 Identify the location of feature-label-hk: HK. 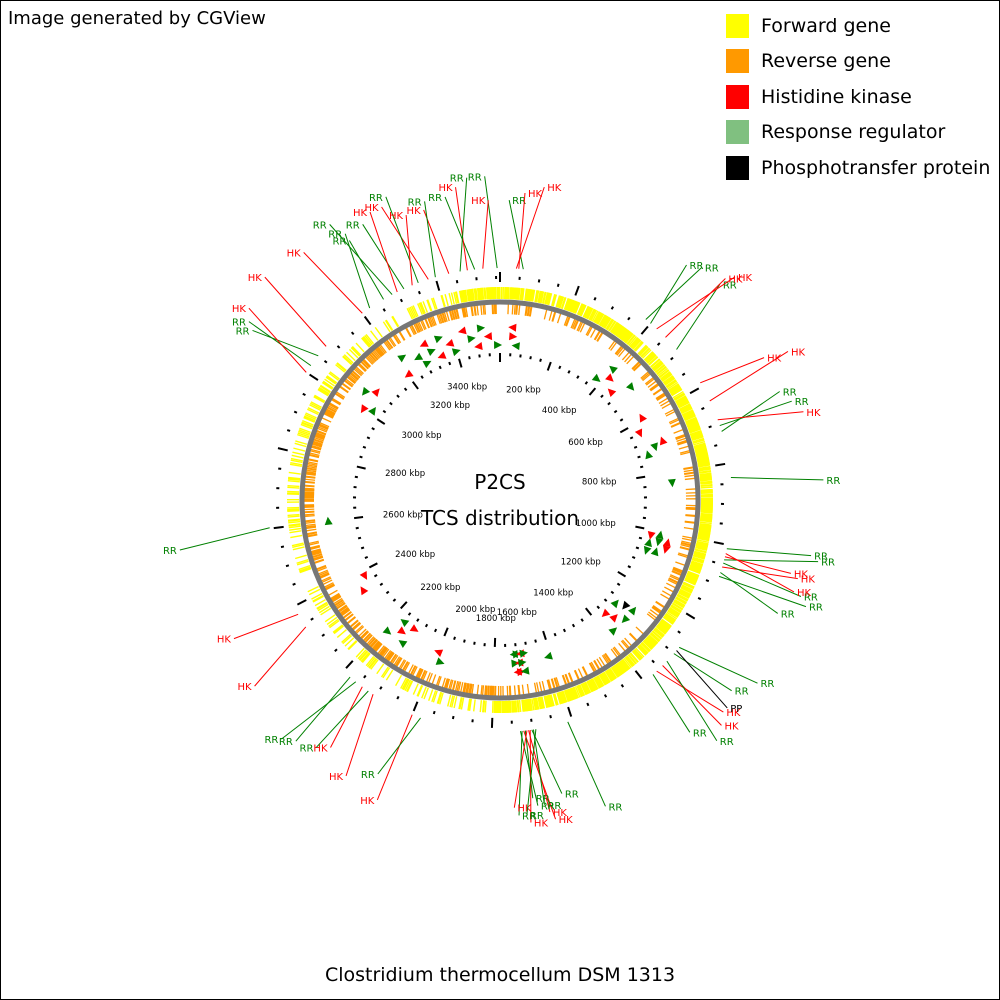
(239, 309).